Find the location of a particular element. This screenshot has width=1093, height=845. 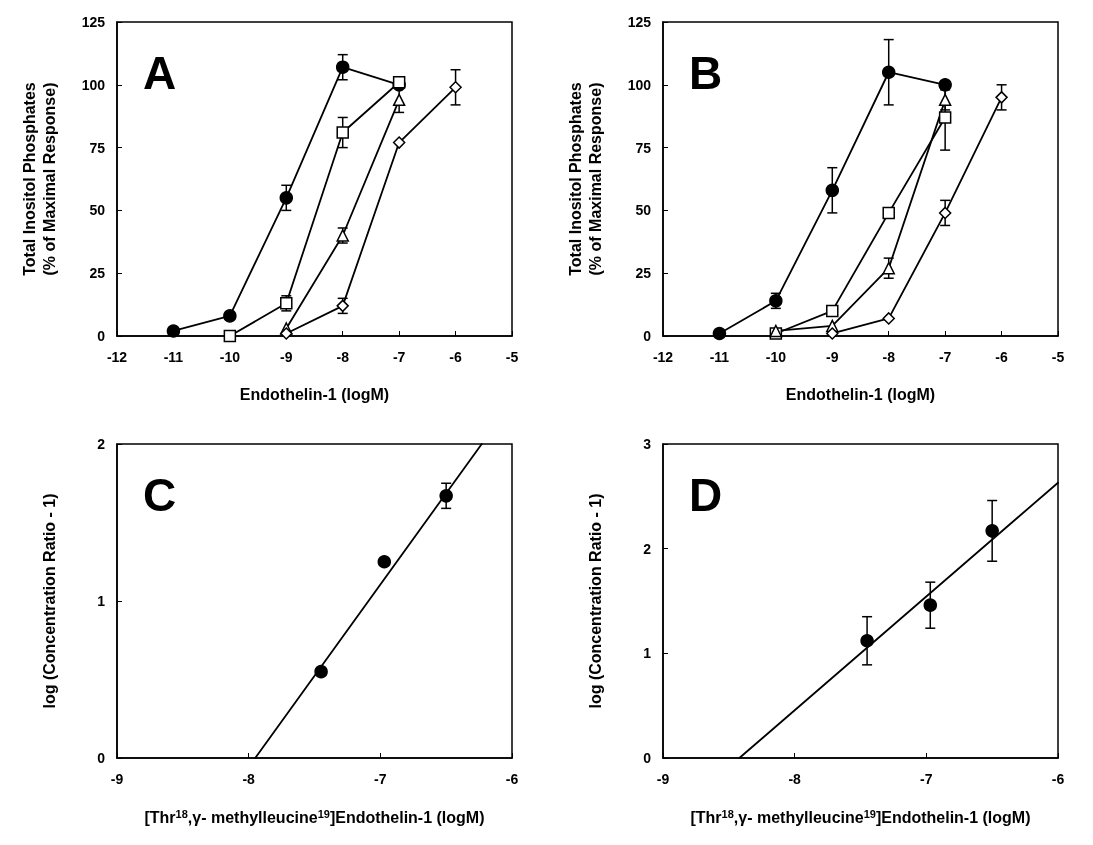

annotation: C is located at coordinates (160, 495).